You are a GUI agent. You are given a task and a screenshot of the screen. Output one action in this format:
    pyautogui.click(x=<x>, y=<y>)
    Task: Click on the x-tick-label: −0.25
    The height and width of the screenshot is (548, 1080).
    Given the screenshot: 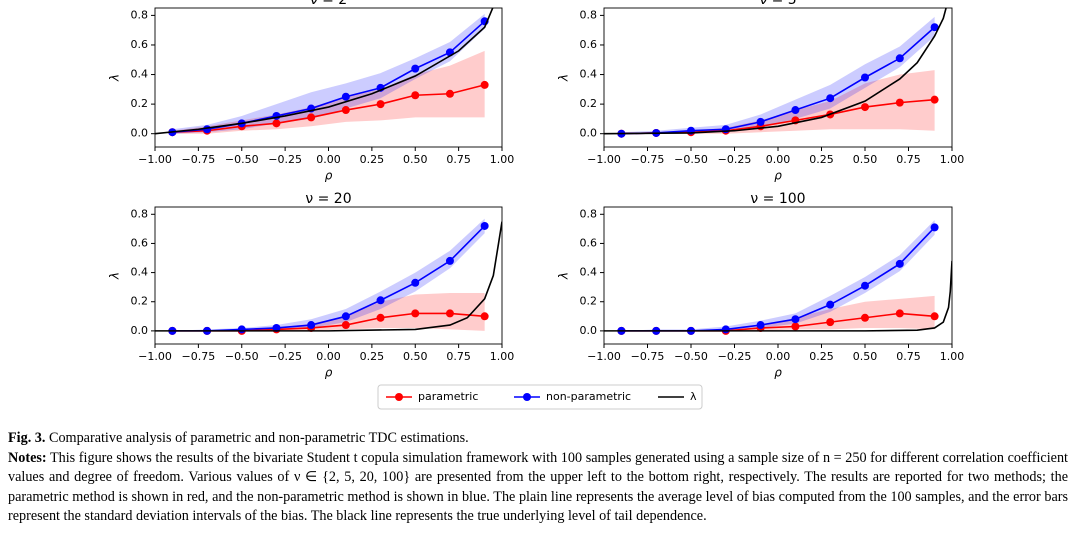 What is the action you would take?
    pyautogui.click(x=285, y=159)
    